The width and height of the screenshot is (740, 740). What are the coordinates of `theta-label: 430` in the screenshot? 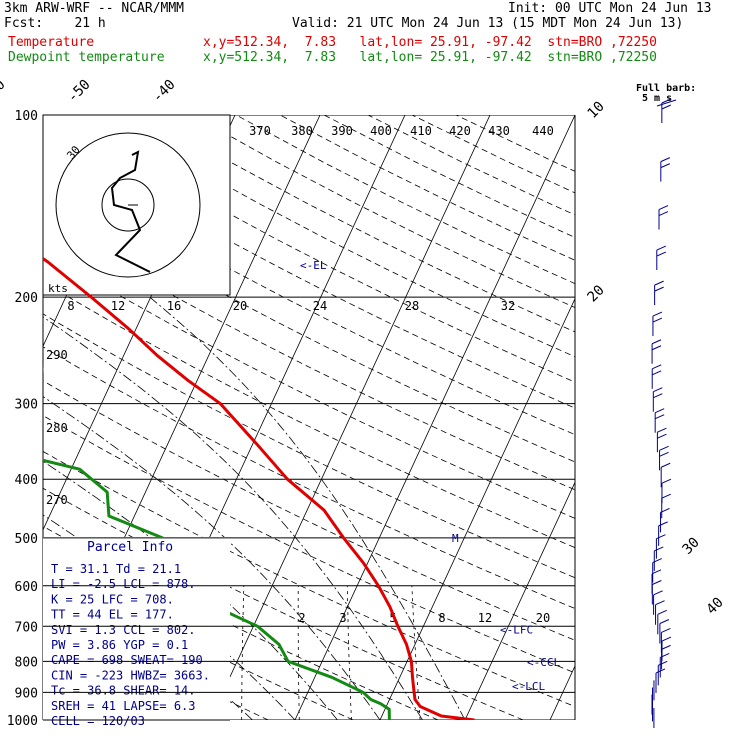 It's located at (499, 131).